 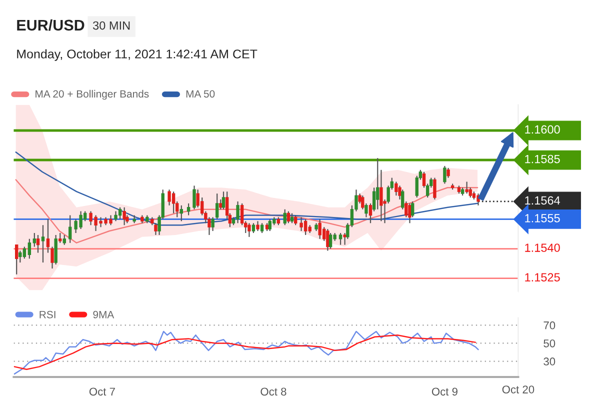 I want to click on ref-line-label: 1.1564, so click(x=542, y=200).